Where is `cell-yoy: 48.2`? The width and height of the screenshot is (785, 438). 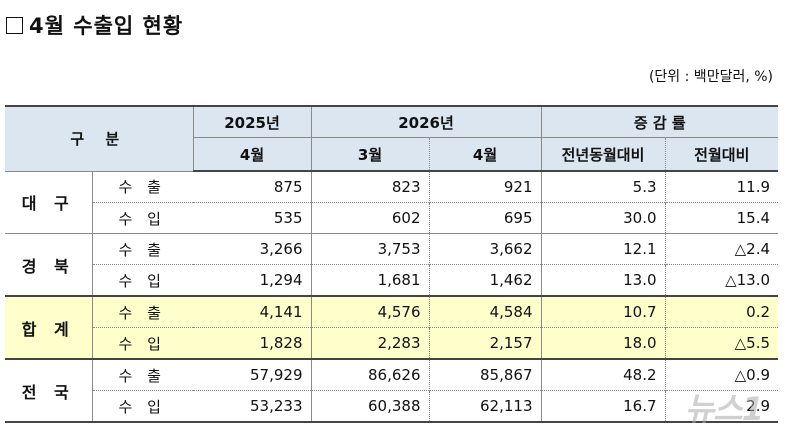
cell-yoy: 48.2 is located at coordinates (603, 375).